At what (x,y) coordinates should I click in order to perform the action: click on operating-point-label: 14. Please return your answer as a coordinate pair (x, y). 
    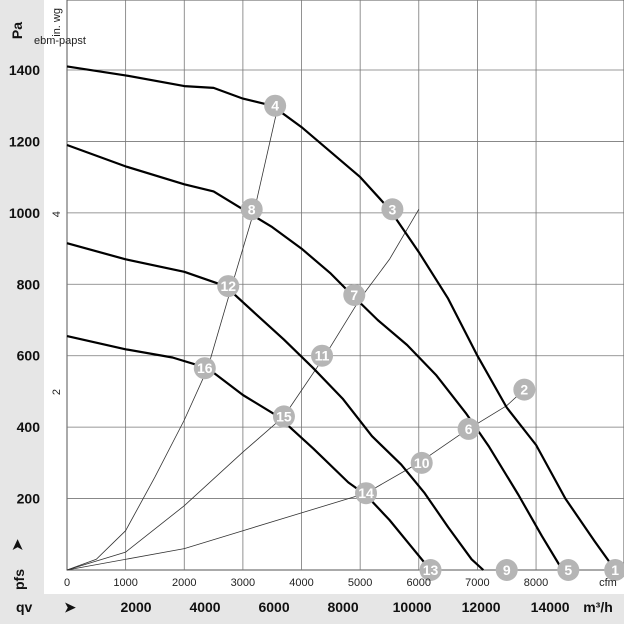
    Looking at the image, I should click on (366, 493).